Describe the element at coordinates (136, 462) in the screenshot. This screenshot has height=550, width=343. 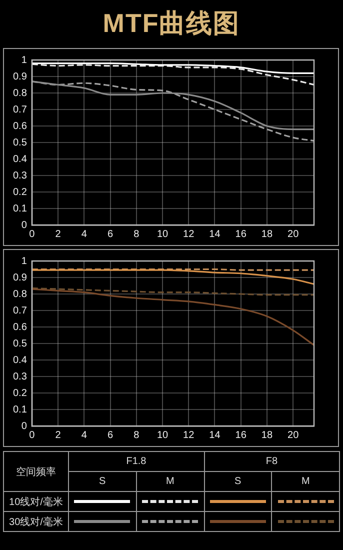
I see `text: F1.8` at that location.